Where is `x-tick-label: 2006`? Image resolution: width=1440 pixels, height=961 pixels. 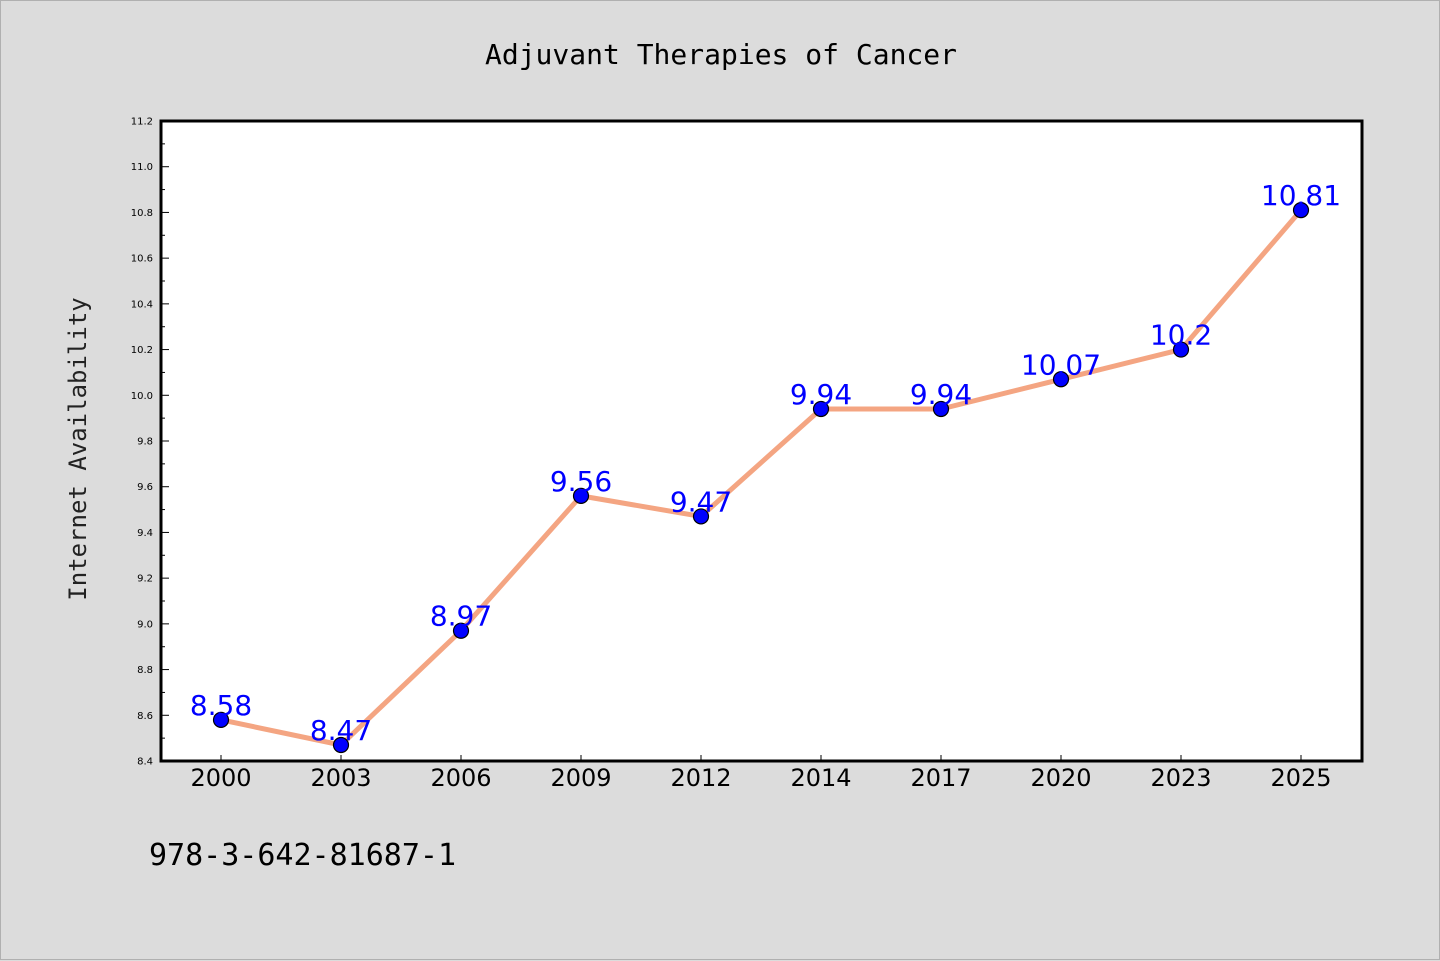
x-tick-label: 2006 is located at coordinates (460, 778).